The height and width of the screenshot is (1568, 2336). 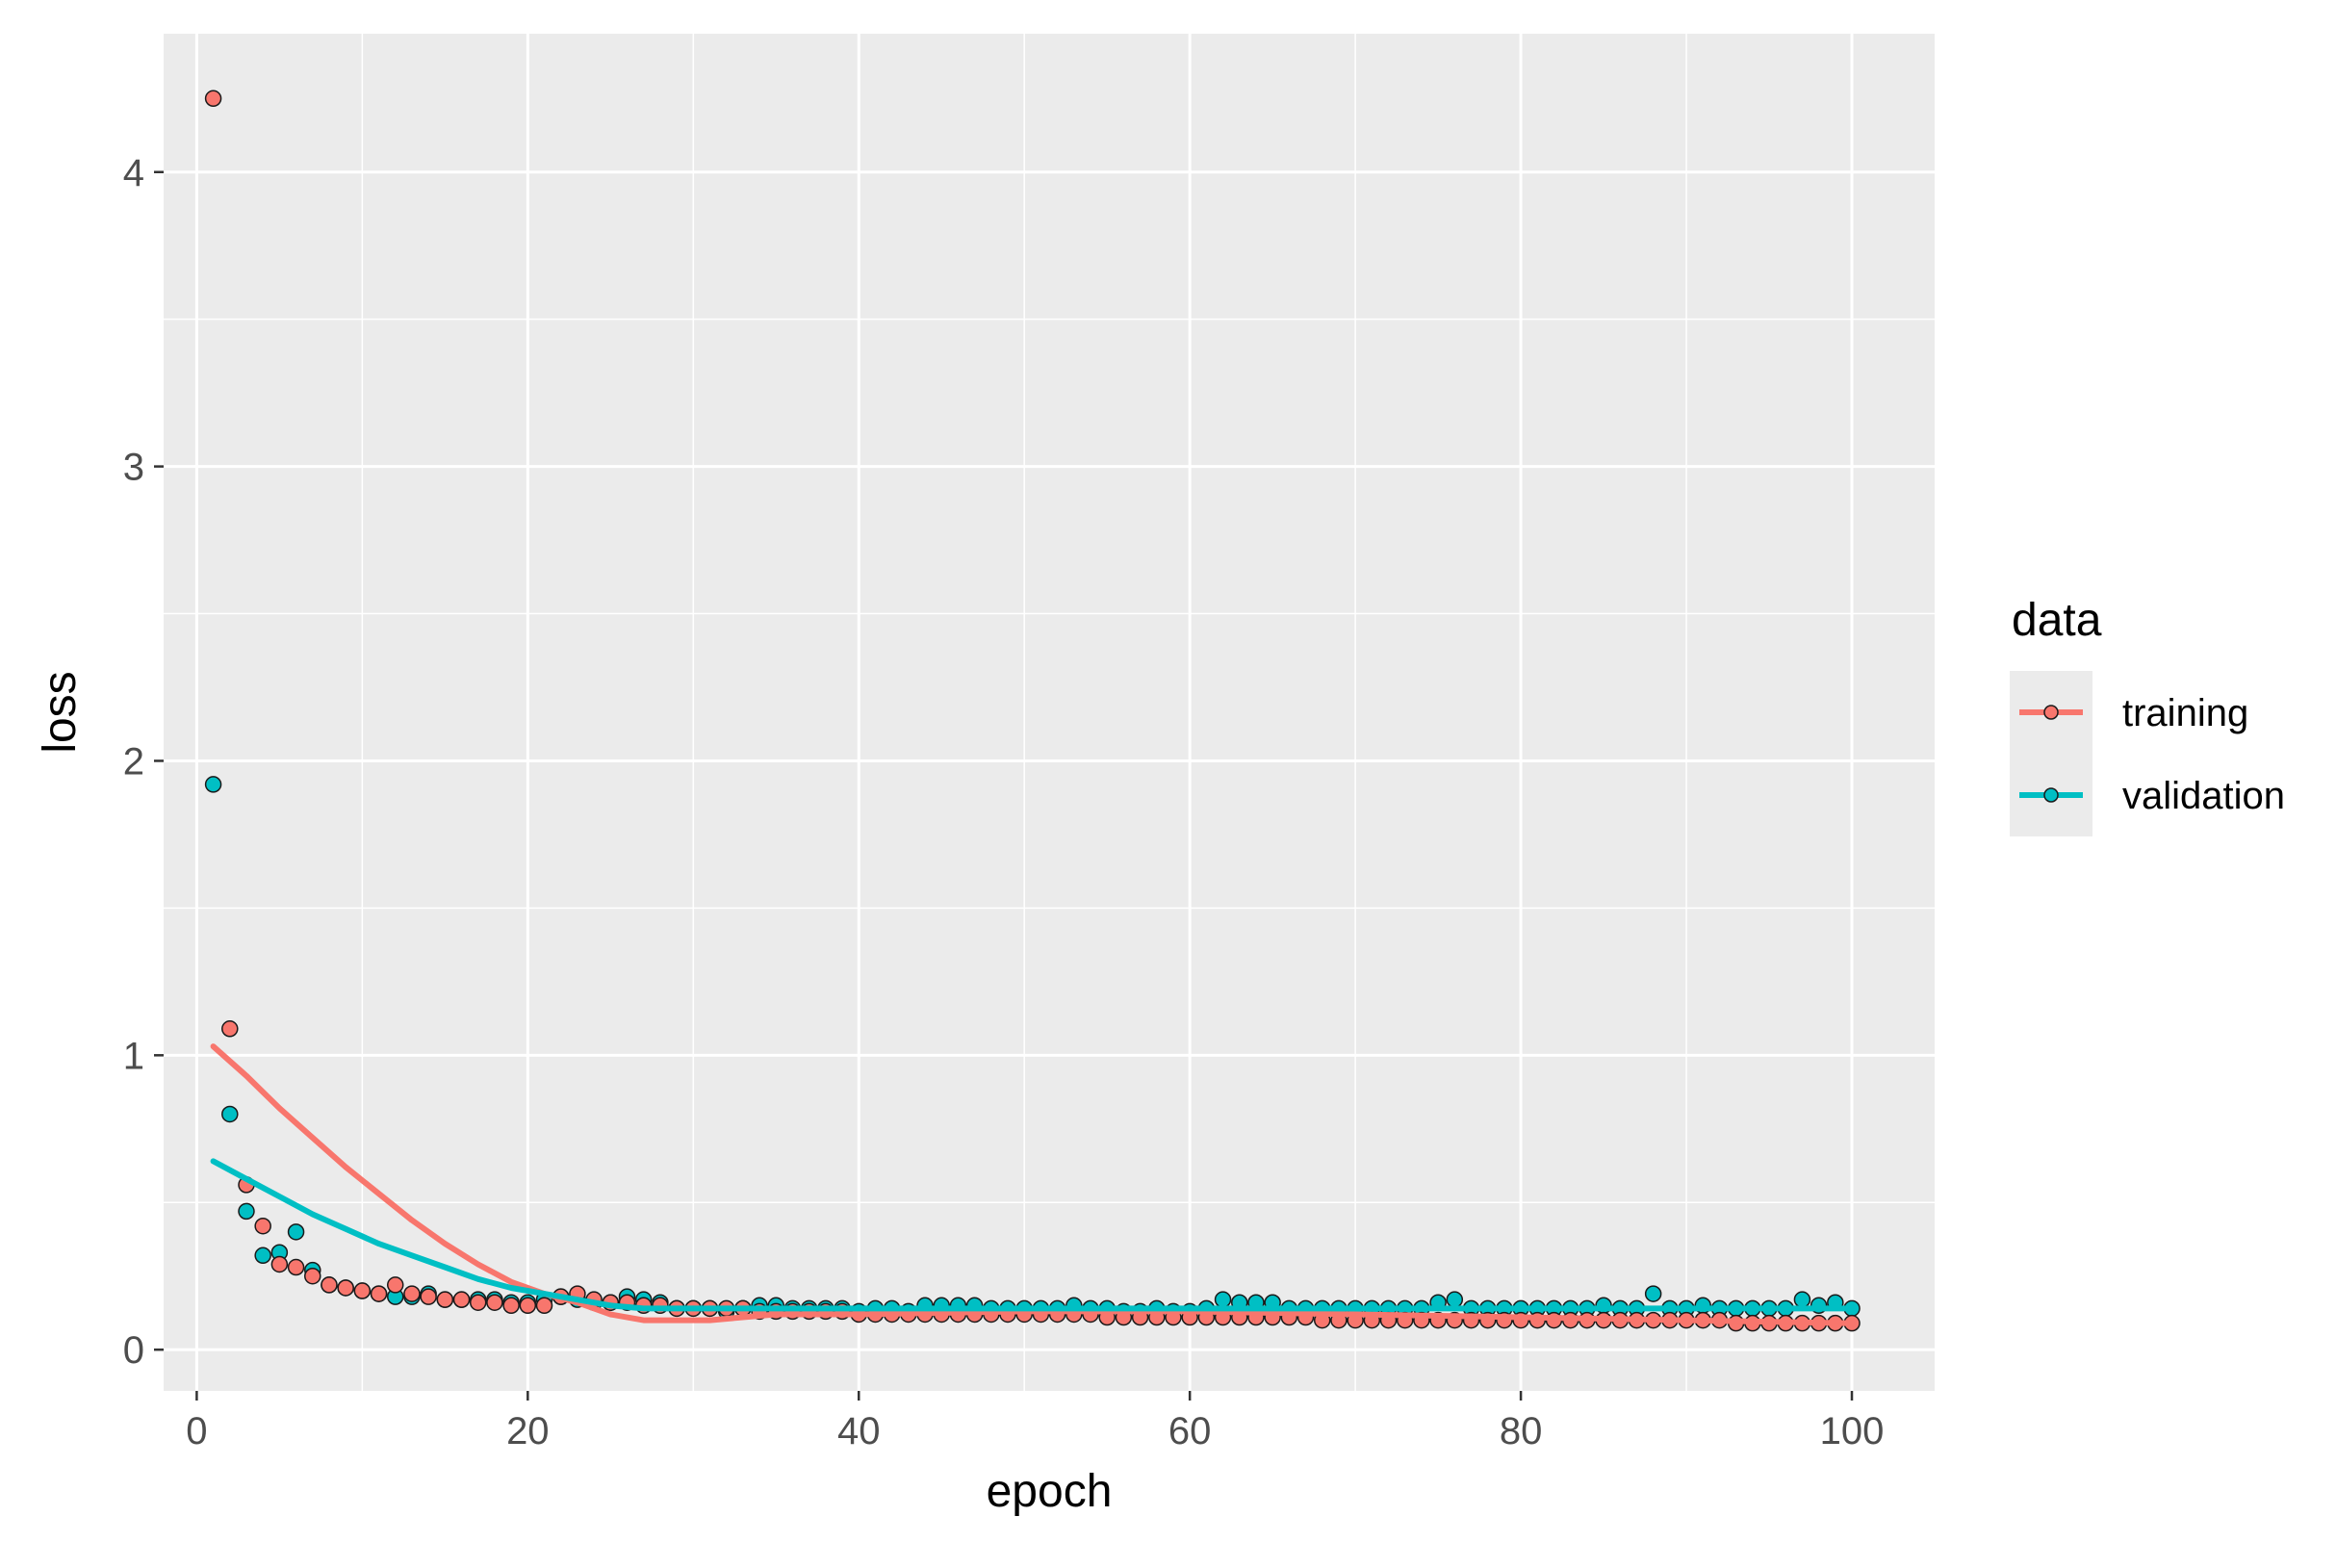 What do you see at coordinates (196, 1431) in the screenshot?
I see `x-tick-label: 0` at bounding box center [196, 1431].